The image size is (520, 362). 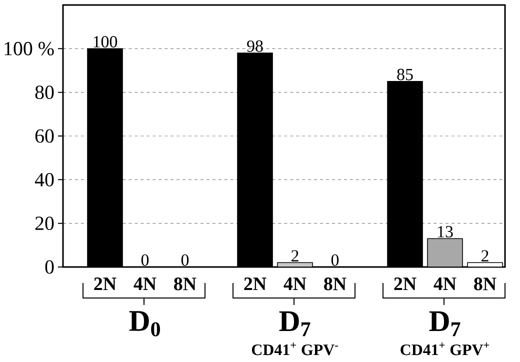 I want to click on y-tick-label: 20, so click(x=44, y=223).